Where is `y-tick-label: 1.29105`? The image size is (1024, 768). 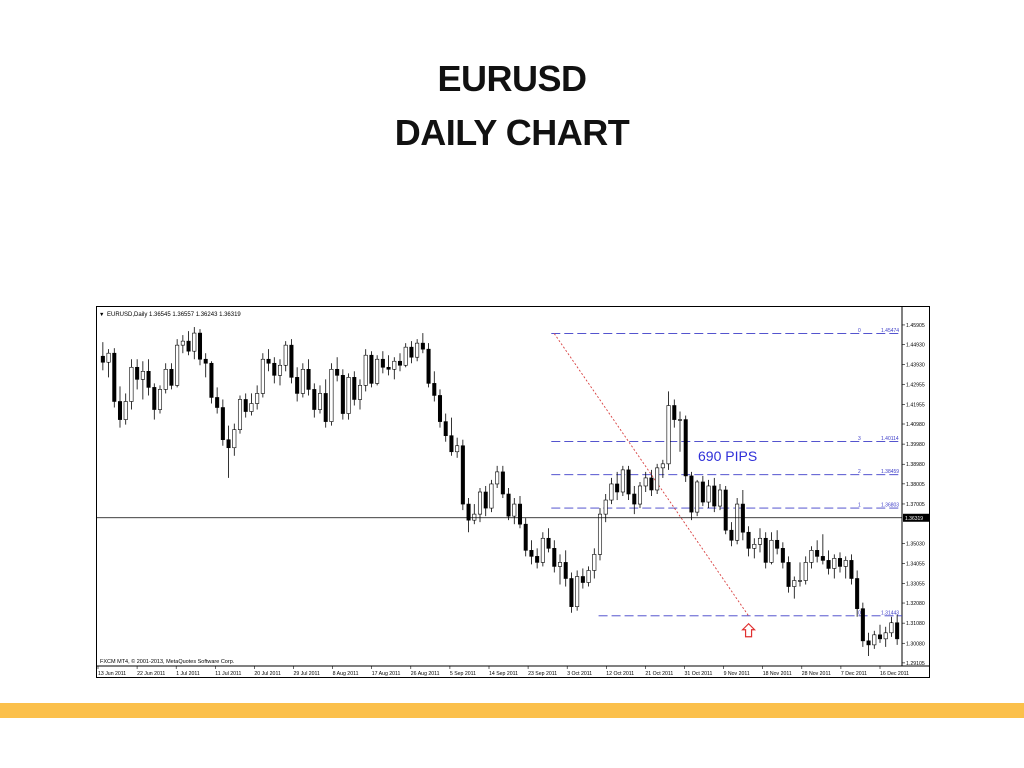
y-tick-label: 1.29105 is located at coordinates (915, 664).